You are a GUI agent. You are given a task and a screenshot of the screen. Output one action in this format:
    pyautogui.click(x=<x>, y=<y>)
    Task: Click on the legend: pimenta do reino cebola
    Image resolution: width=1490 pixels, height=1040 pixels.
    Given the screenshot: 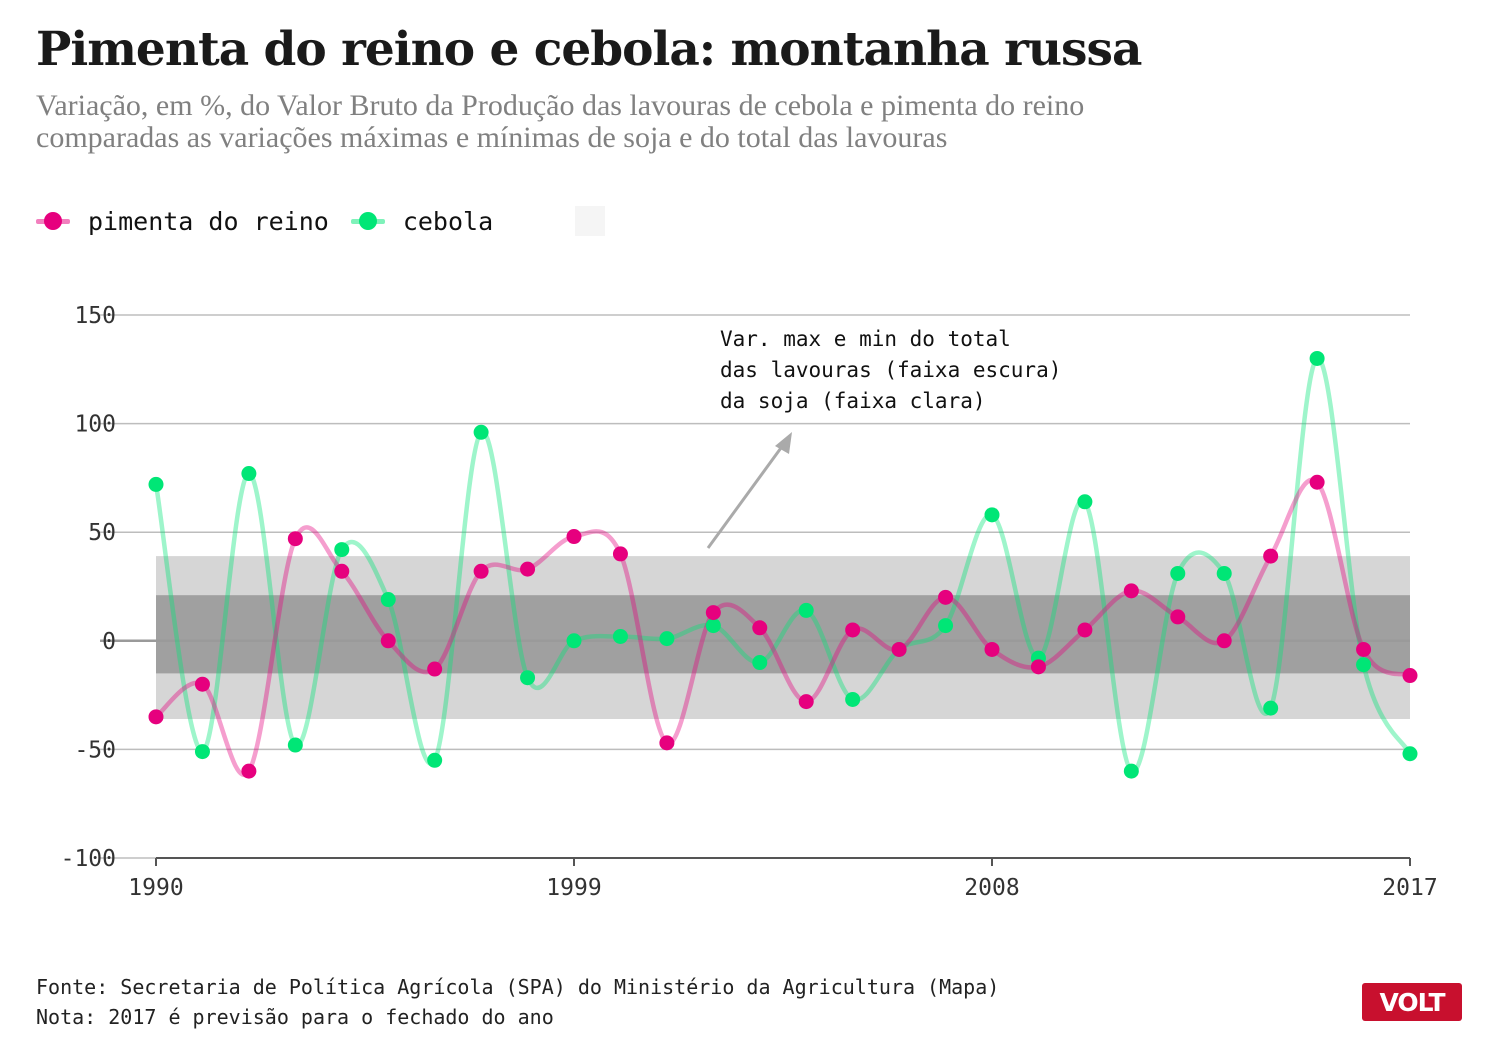 What is the action you would take?
    pyautogui.click(x=321, y=221)
    